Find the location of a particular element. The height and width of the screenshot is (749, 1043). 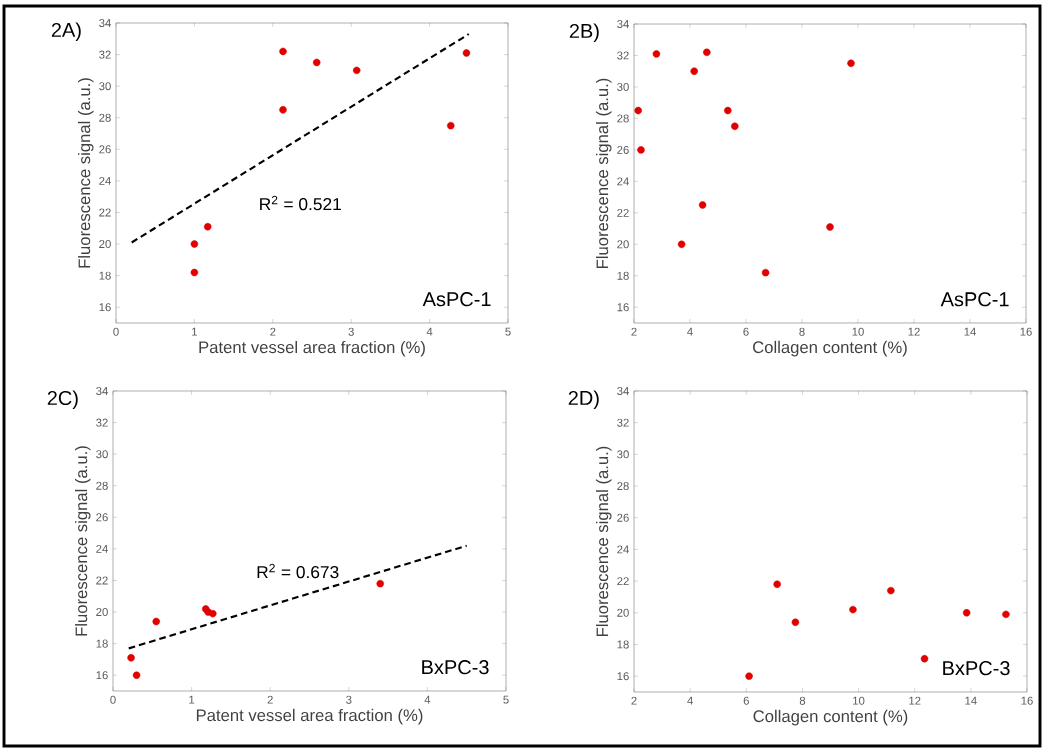

chart-title: 2C) is located at coordinates (62, 400).